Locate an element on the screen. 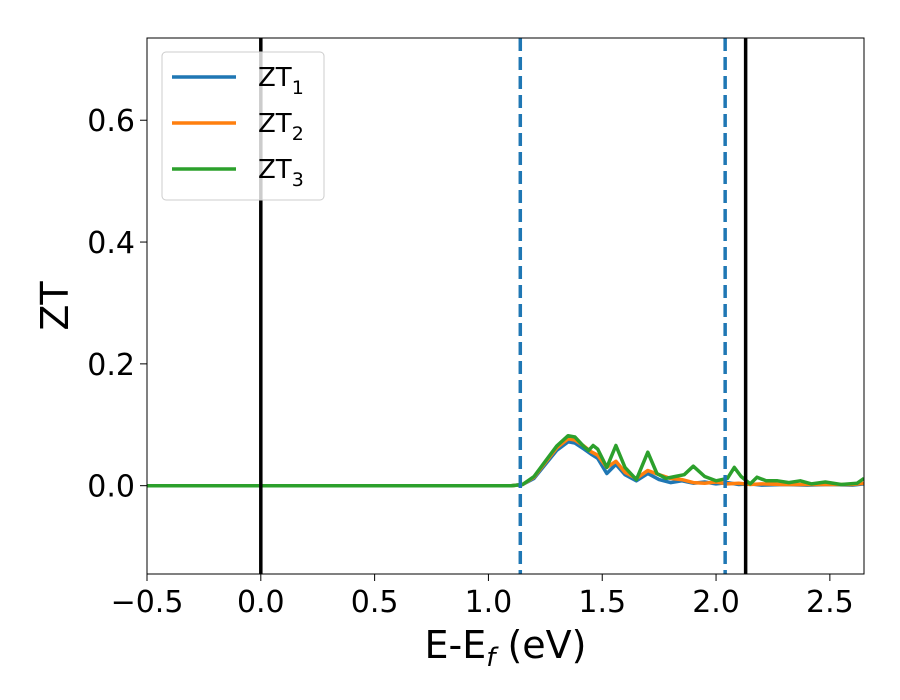  y-tick-label: 0.0 is located at coordinates (111, 487).